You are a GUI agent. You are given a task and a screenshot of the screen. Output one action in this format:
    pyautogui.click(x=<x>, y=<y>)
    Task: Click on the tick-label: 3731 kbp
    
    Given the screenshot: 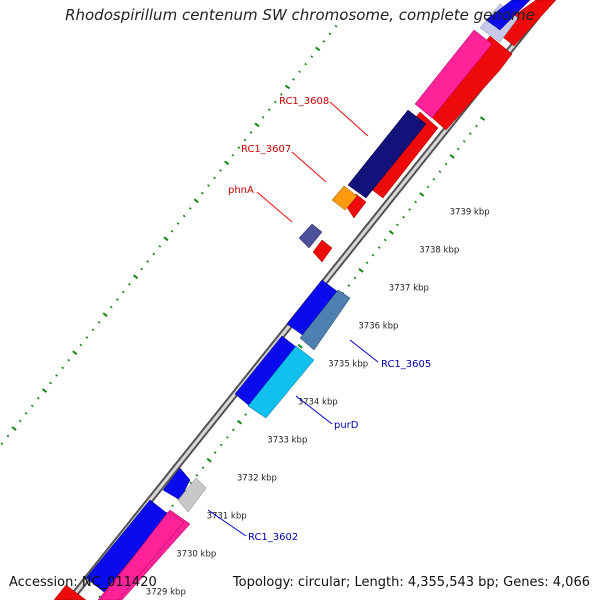 What is the action you would take?
    pyautogui.click(x=227, y=516)
    